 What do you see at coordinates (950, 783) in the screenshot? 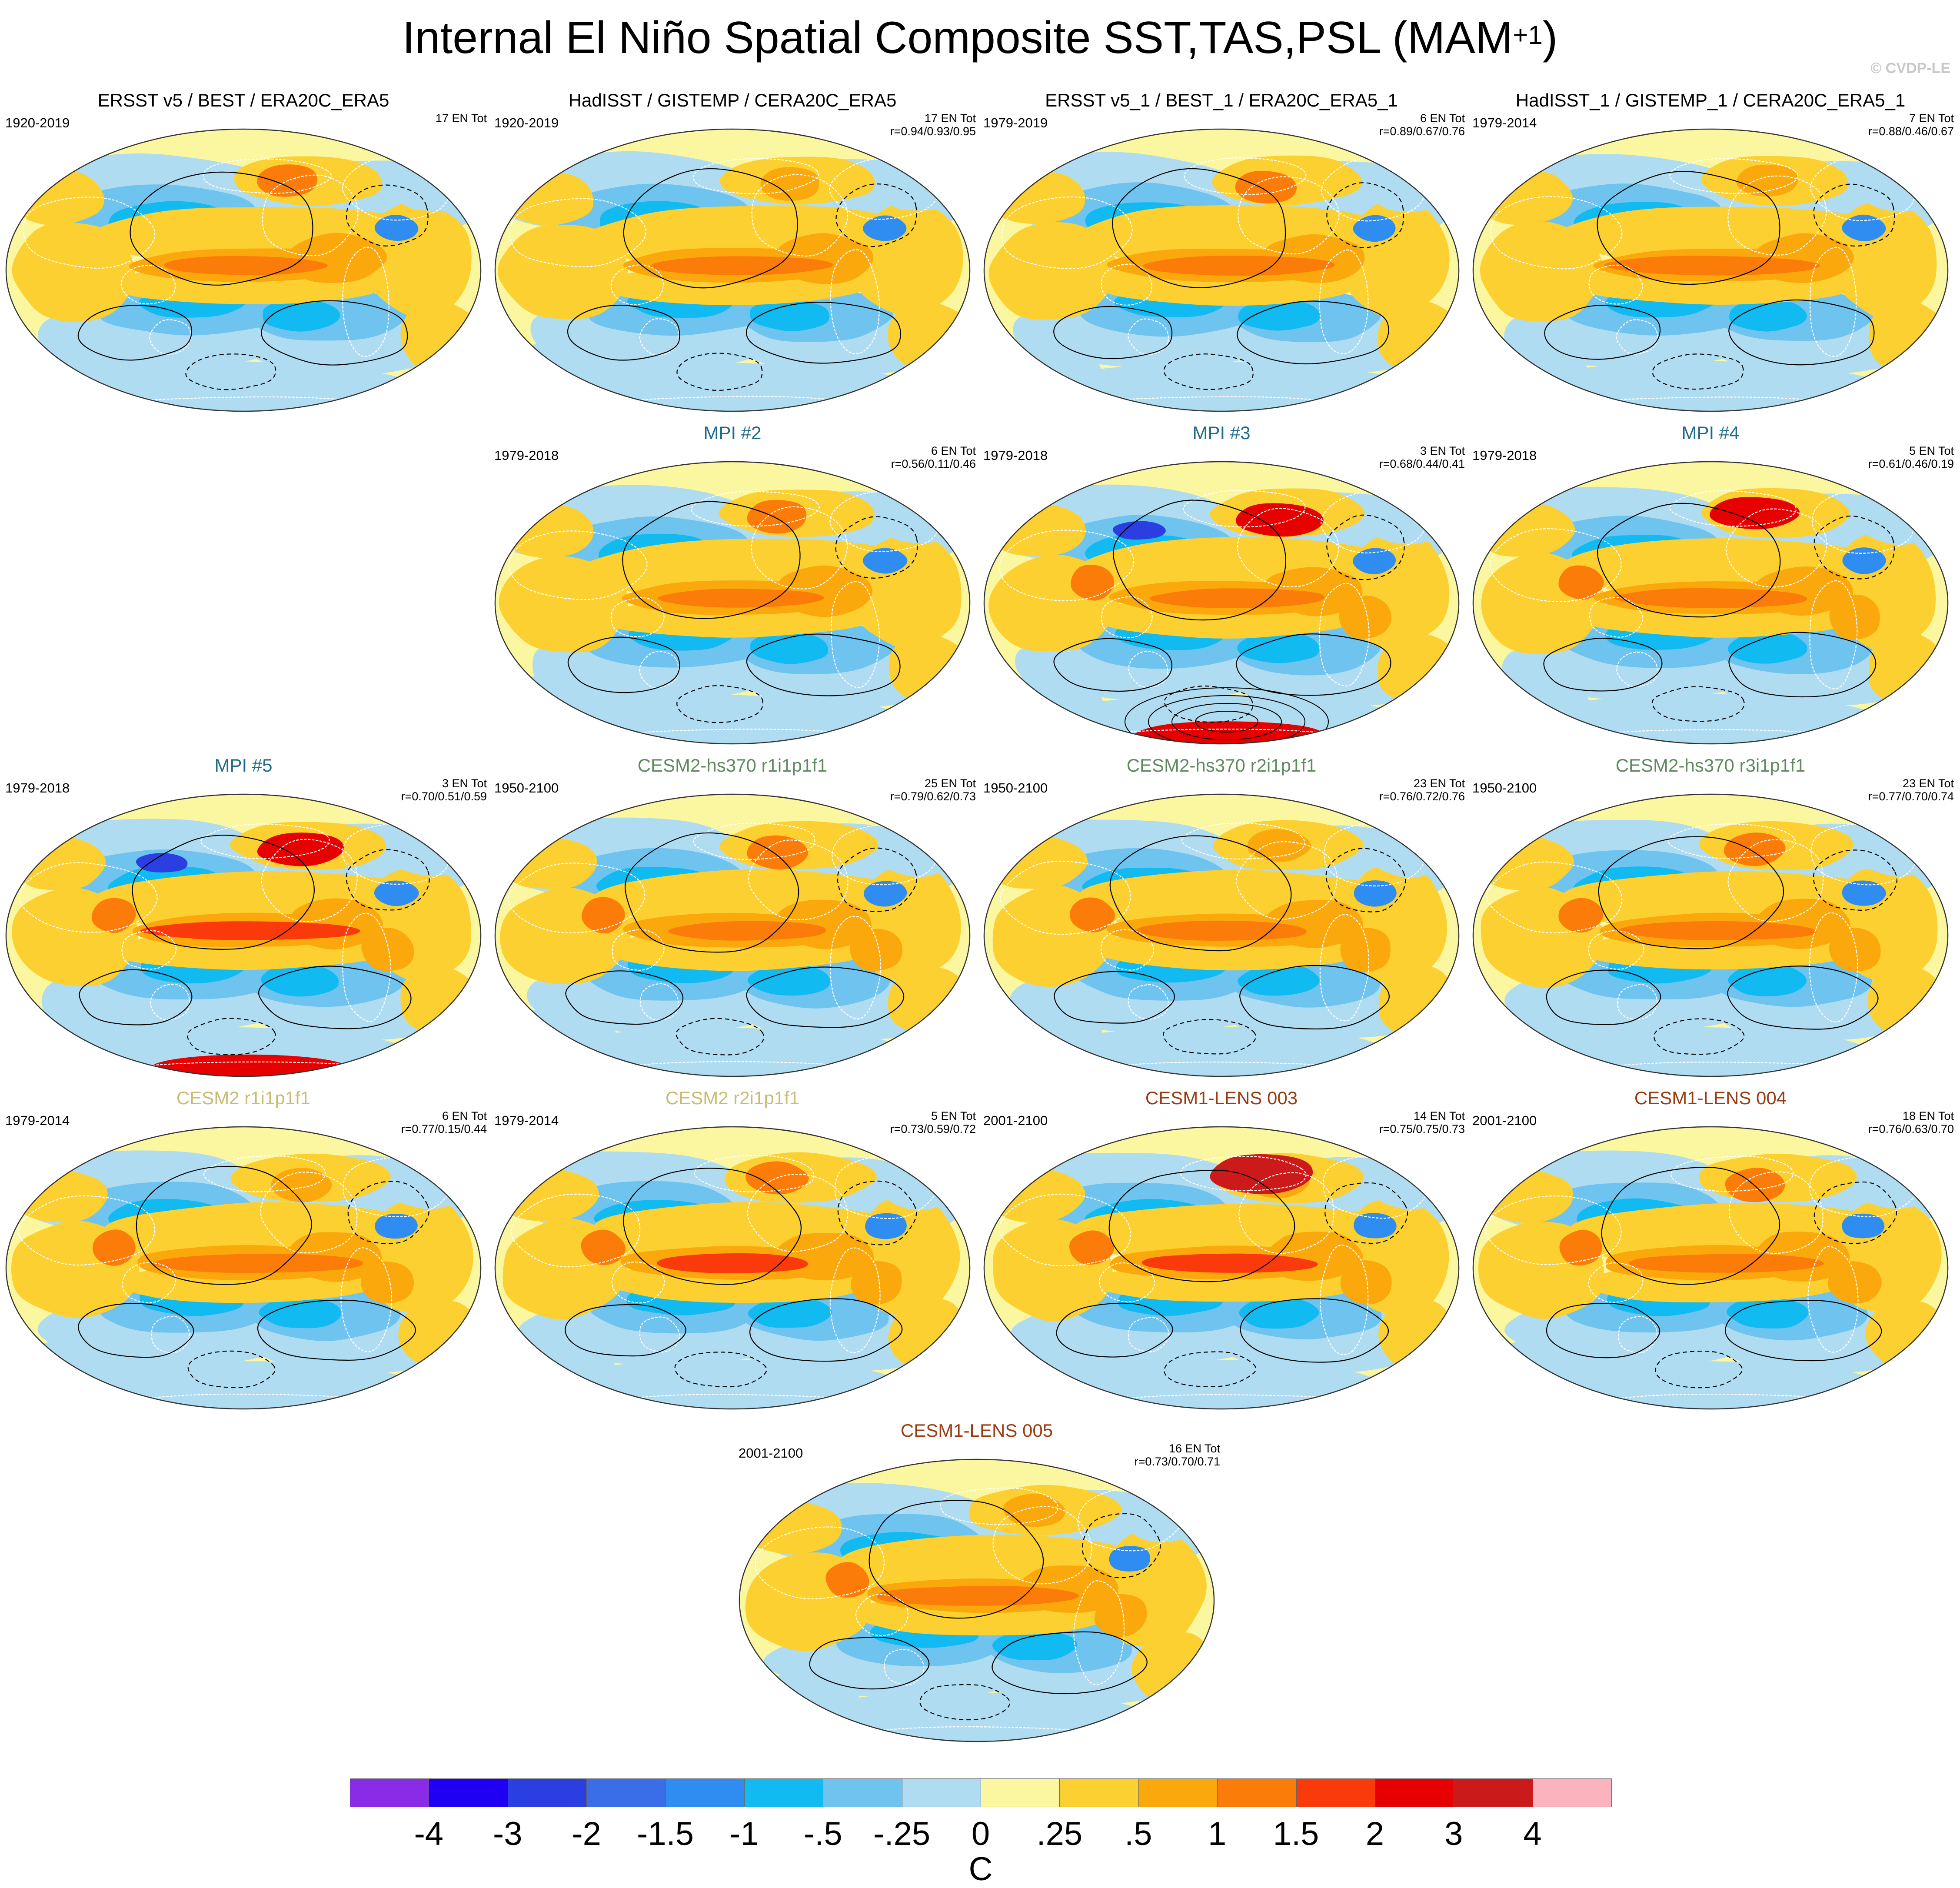
I see `event-count-label: 25 EN Tot` at bounding box center [950, 783].